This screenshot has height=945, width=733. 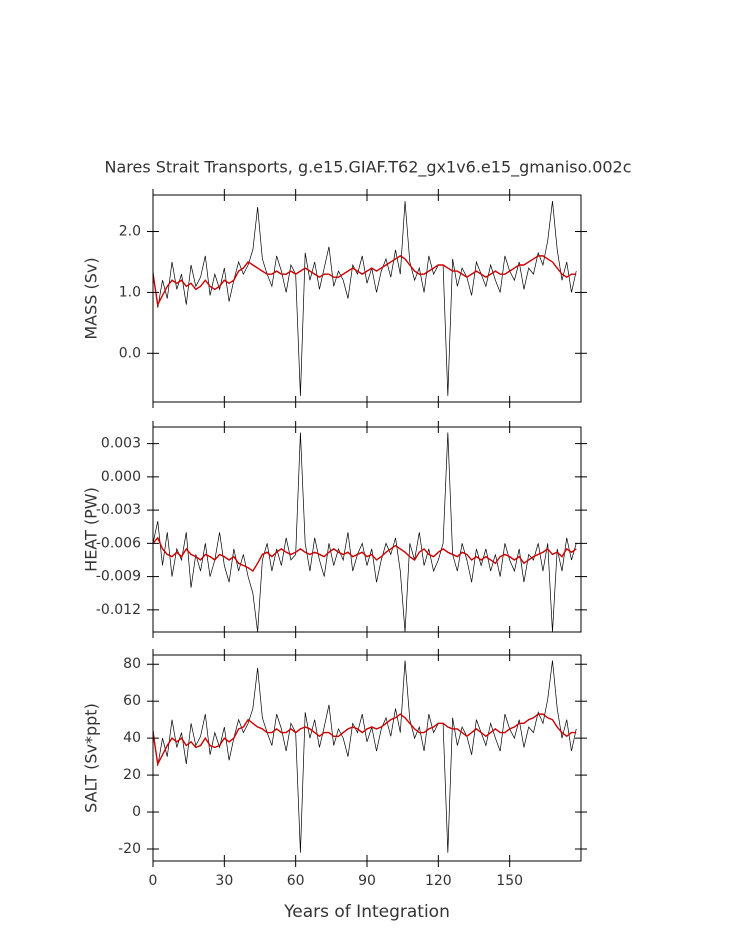 What do you see at coordinates (129, 849) in the screenshot?
I see `y-tick-label: -20` at bounding box center [129, 849].